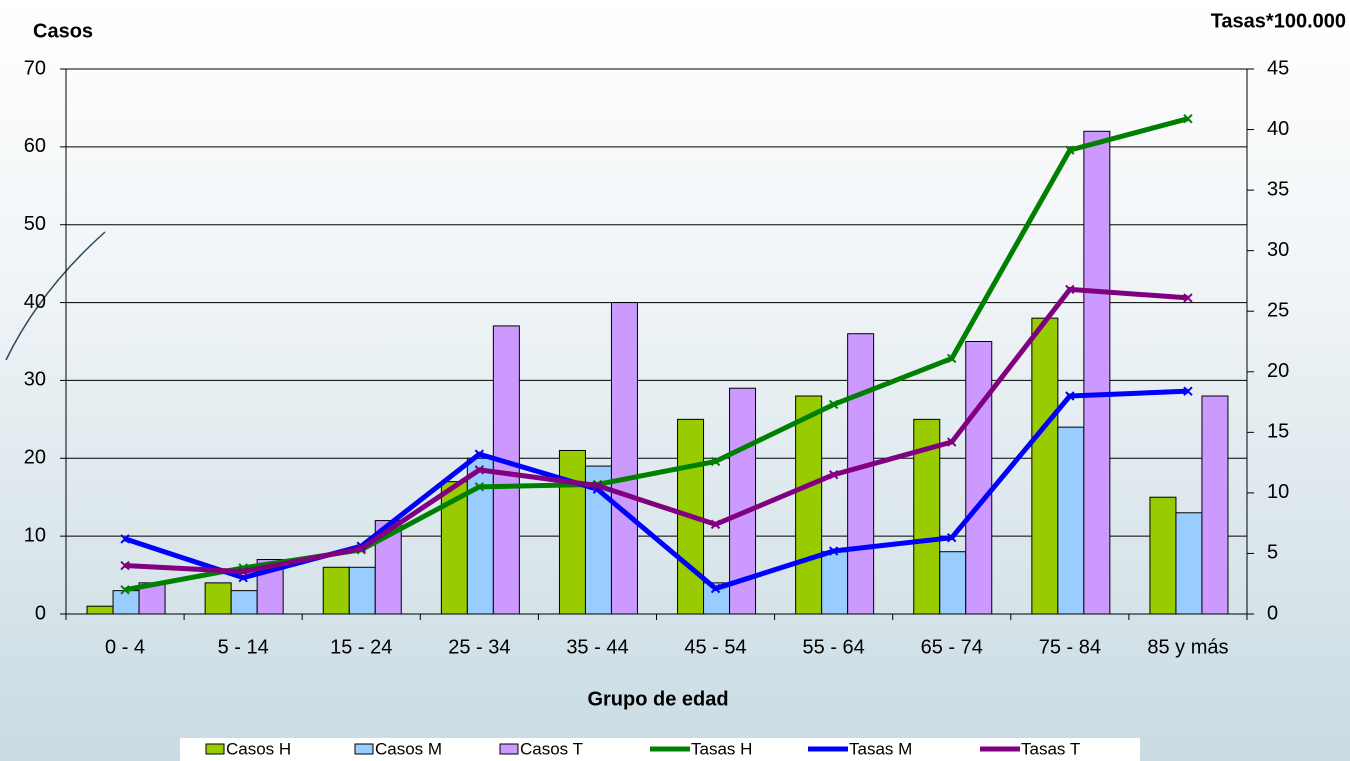 Image resolution: width=1350 pixels, height=761 pixels. What do you see at coordinates (597, 647) in the screenshot?
I see `x-tick-label: 35 - 44` at bounding box center [597, 647].